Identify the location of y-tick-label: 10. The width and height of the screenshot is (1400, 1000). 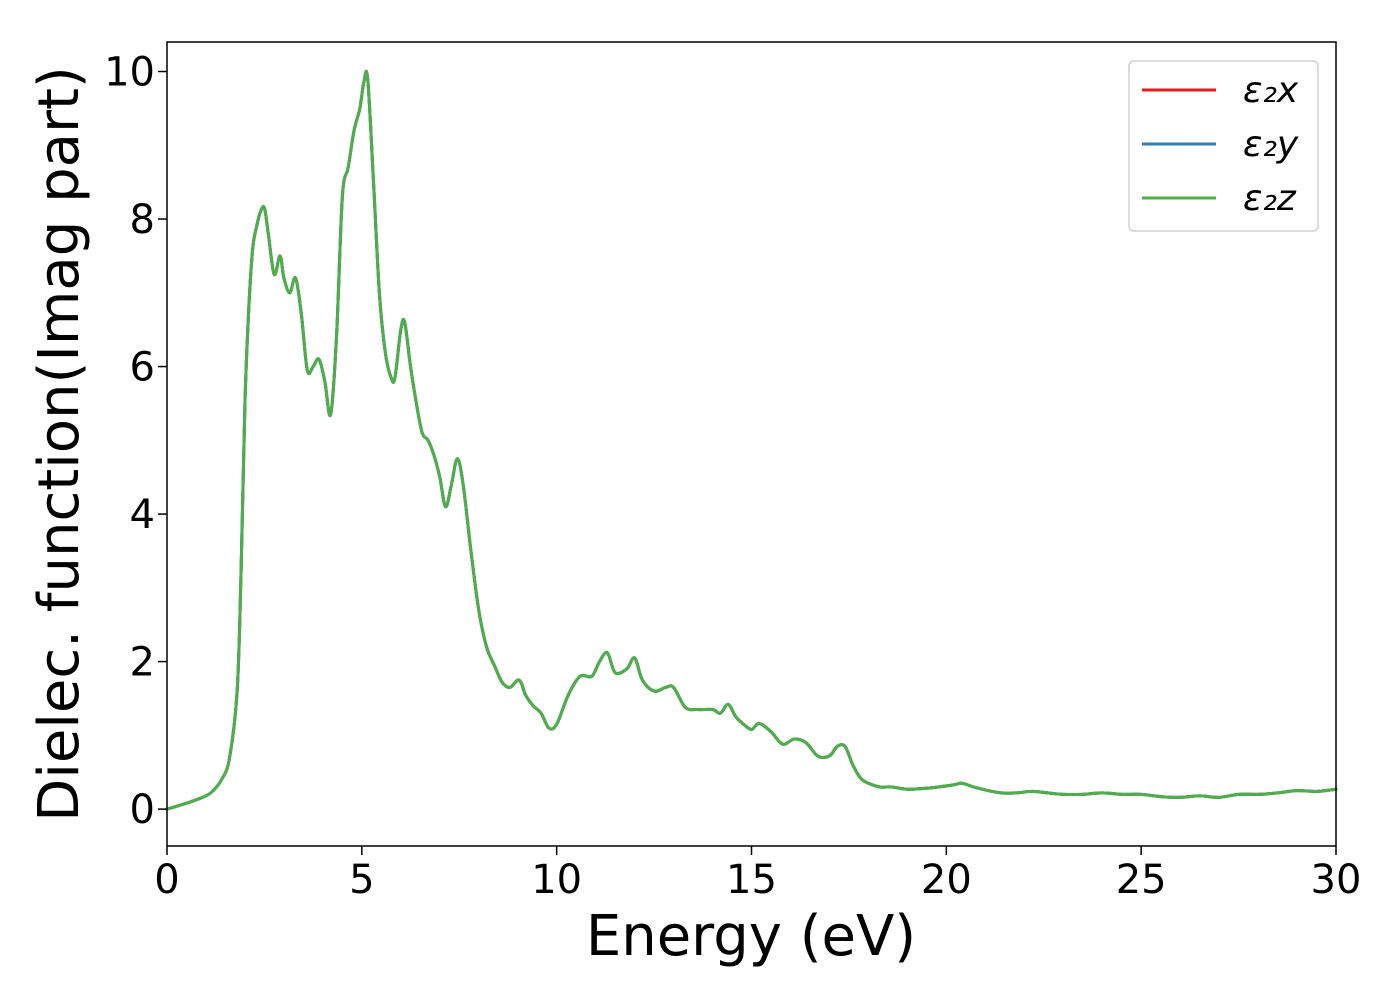
(129, 73).